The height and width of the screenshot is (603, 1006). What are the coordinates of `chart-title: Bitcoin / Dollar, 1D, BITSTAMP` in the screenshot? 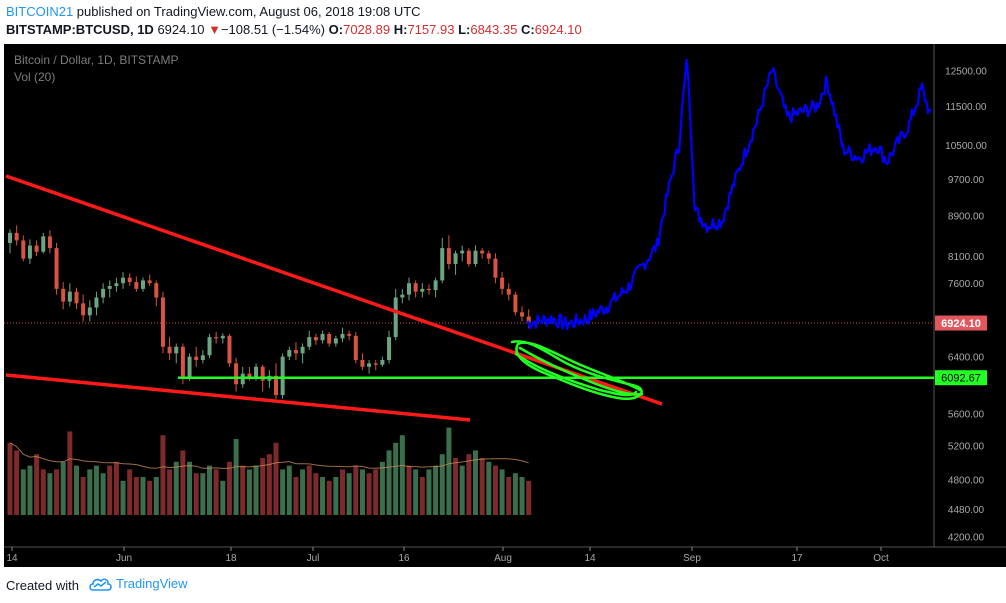 It's located at (96, 60).